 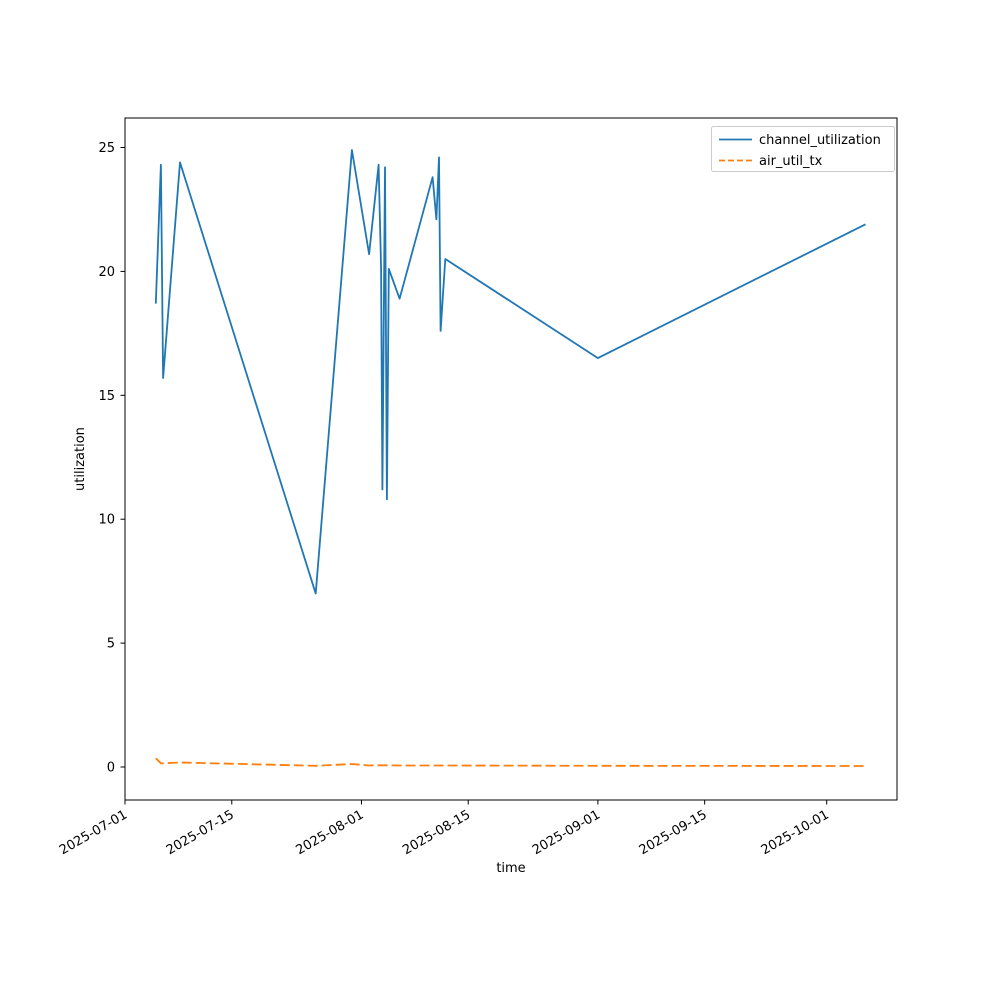 What do you see at coordinates (673, 832) in the screenshot?
I see `x-tick-label: 2025-09-15` at bounding box center [673, 832].